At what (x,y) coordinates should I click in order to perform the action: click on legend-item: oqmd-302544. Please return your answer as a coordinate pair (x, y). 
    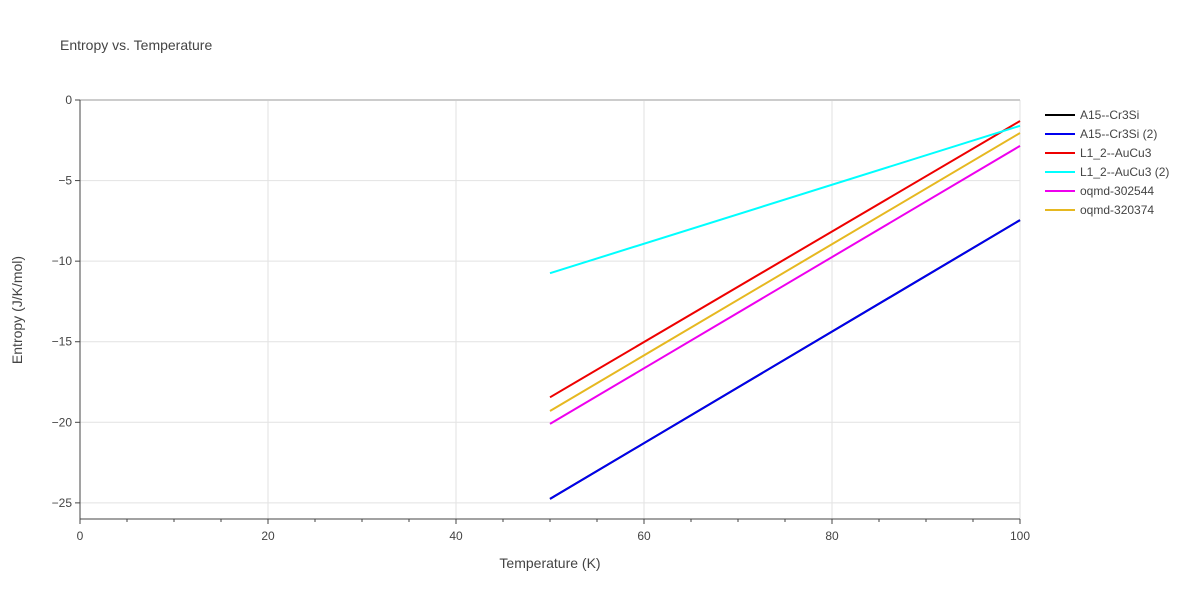
    Looking at the image, I should click on (1099, 191).